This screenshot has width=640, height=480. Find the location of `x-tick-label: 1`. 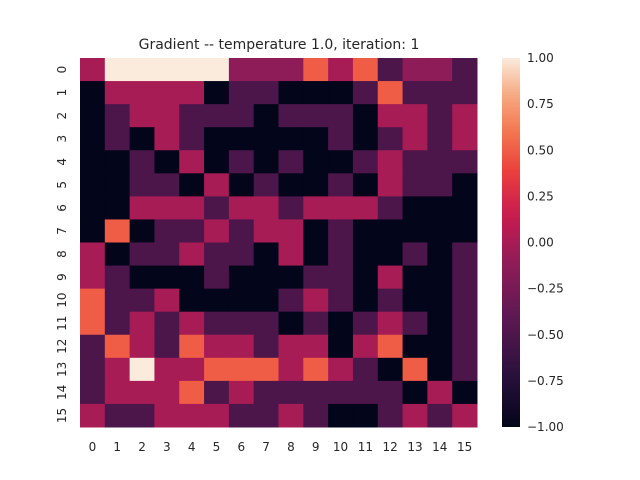

x-tick-label: 1 is located at coordinates (117, 447).